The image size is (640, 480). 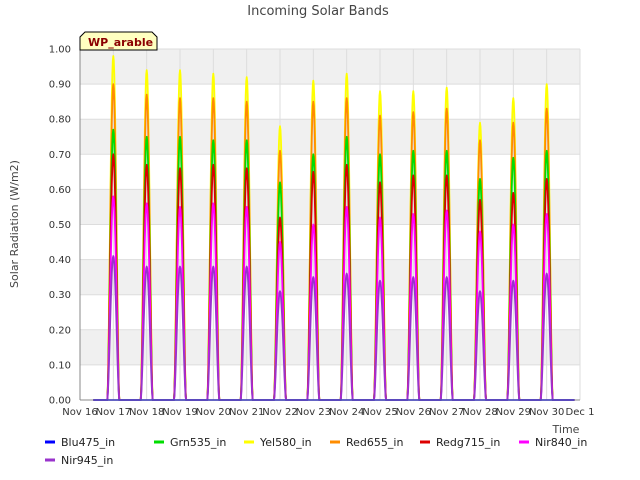 What do you see at coordinates (318, 11) in the screenshot?
I see `chart-title: Incoming Solar Bands` at bounding box center [318, 11].